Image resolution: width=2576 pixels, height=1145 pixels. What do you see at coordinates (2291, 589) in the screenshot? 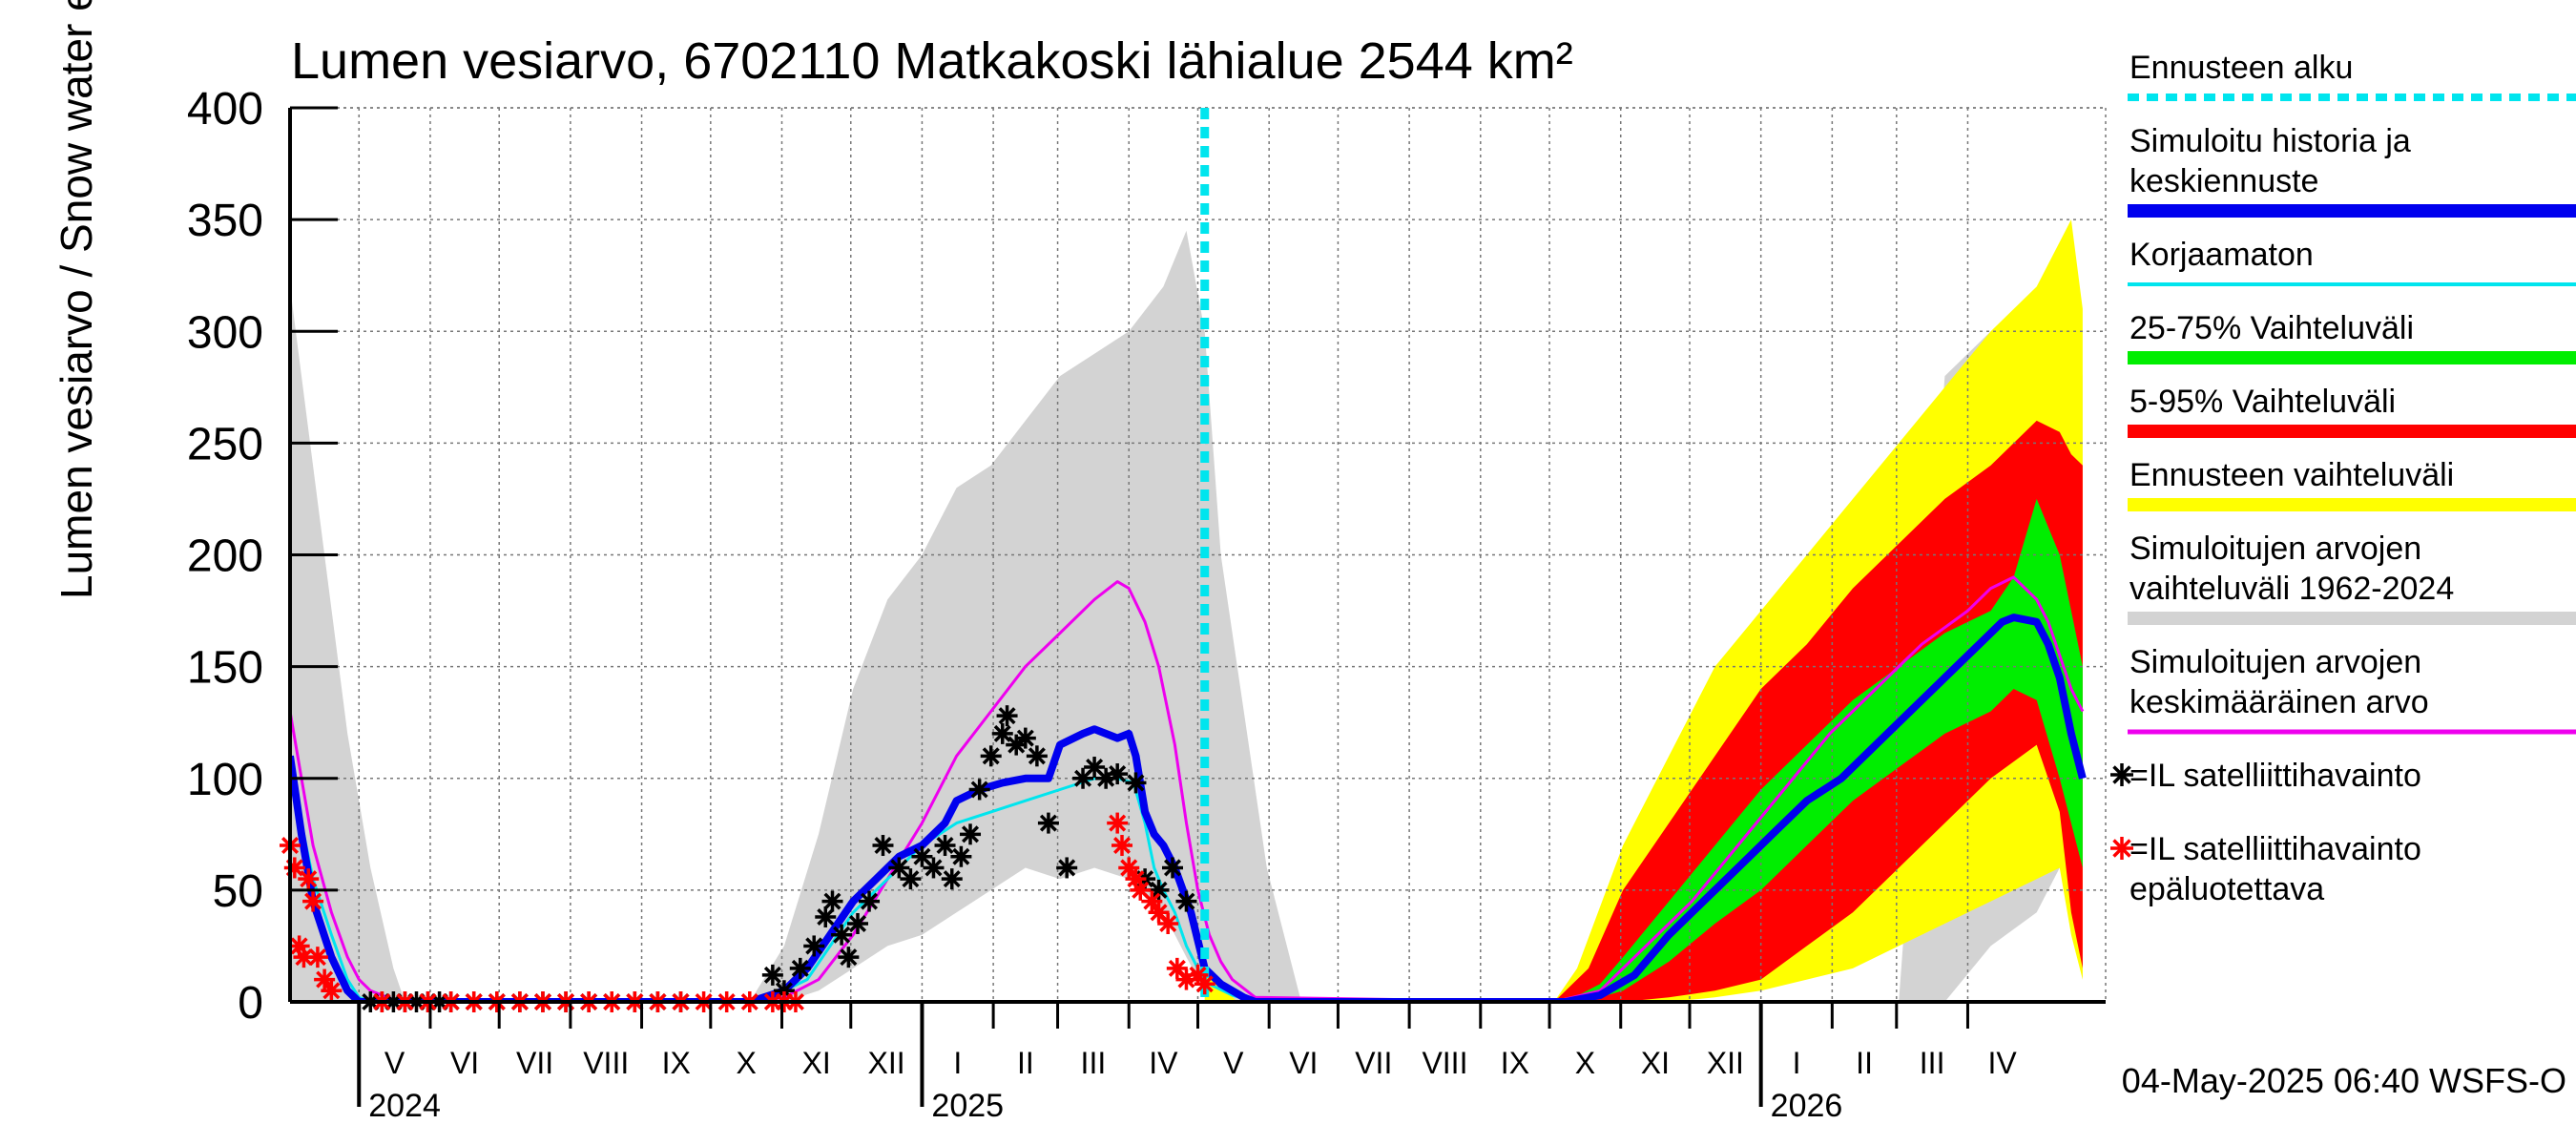
I see `legend-label: vaihteluväli 1962-2024` at bounding box center [2291, 589].